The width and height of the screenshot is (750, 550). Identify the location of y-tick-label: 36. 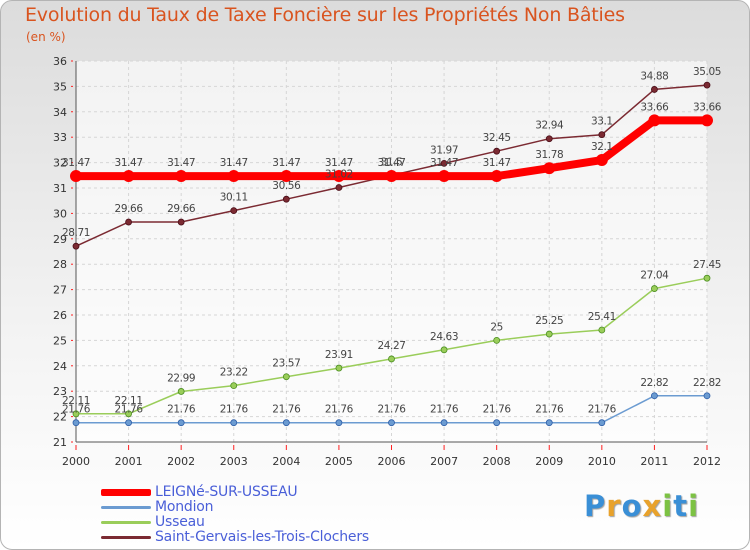
(60, 61).